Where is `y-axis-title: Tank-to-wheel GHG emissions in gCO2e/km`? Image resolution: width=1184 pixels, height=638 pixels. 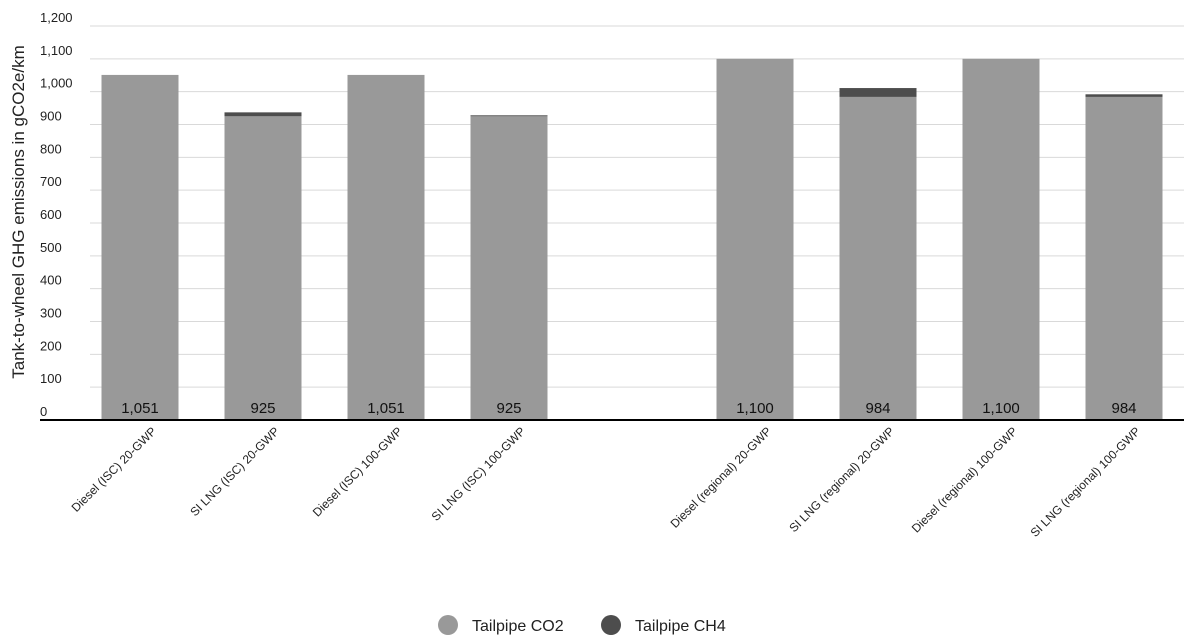
y-axis-title: Tank-to-wheel GHG emissions in gCO2e/km is located at coordinates (18, 212).